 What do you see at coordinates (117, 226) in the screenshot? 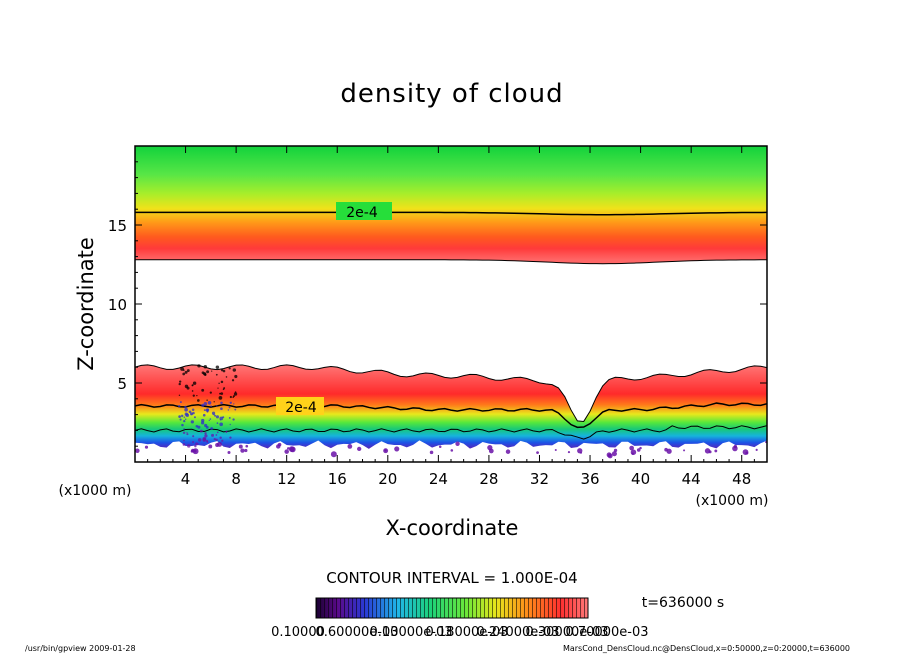
I see `y-tick-label: 15` at bounding box center [117, 226].